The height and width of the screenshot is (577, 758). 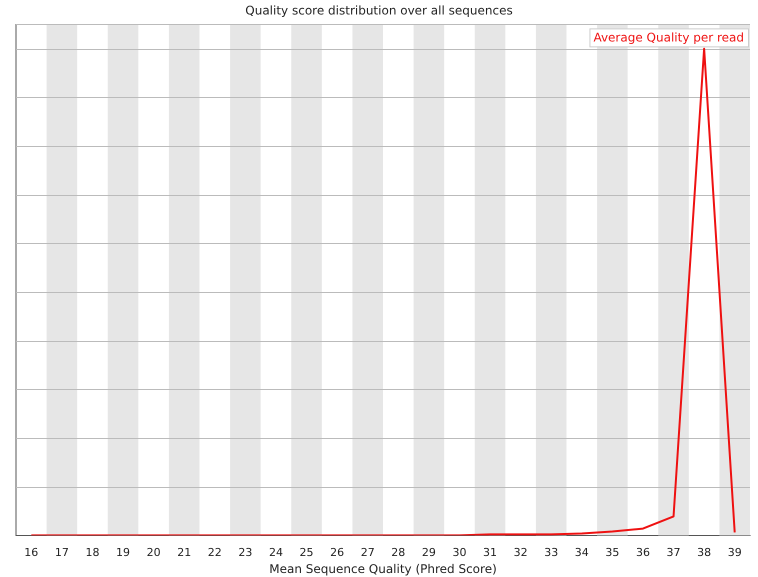 What do you see at coordinates (612, 552) in the screenshot?
I see `x-tick-label: 35` at bounding box center [612, 552].